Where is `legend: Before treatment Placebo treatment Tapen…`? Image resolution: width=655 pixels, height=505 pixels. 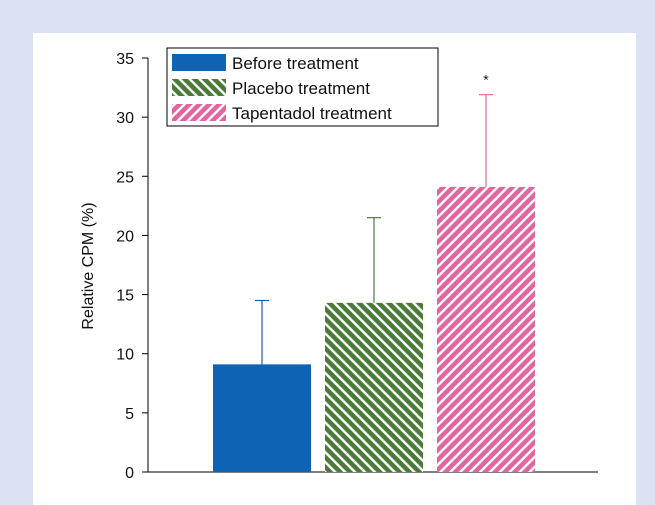
legend: Before treatment Placebo treatment Tapen… is located at coordinates (302, 87).